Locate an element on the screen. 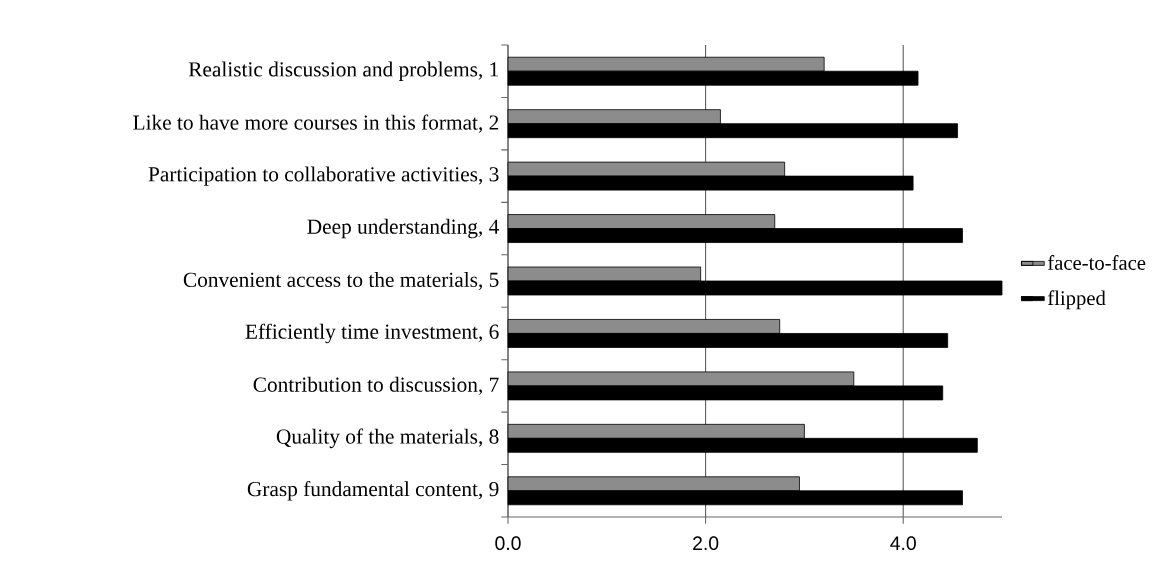  y-tick-label: Realistic discussion and problems, 1 is located at coordinates (343, 71).